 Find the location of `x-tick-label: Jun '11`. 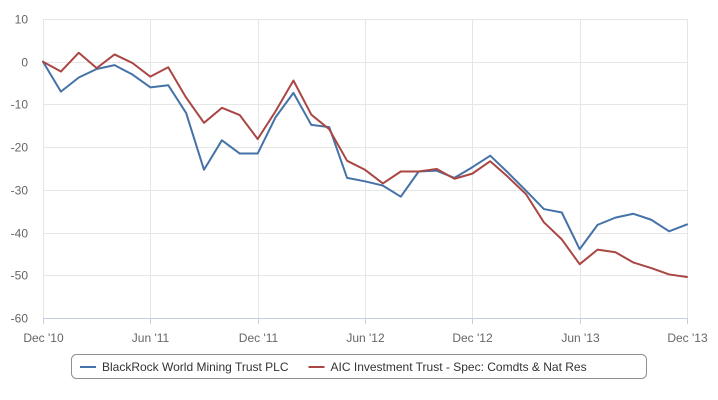

x-tick-label: Jun '11 is located at coordinates (151, 338).